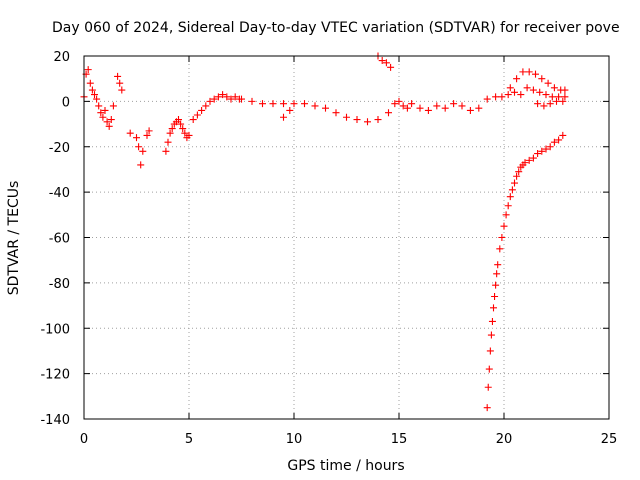 This screenshot has width=640, height=480. I want to click on y-tick-label: -20, so click(59, 148).